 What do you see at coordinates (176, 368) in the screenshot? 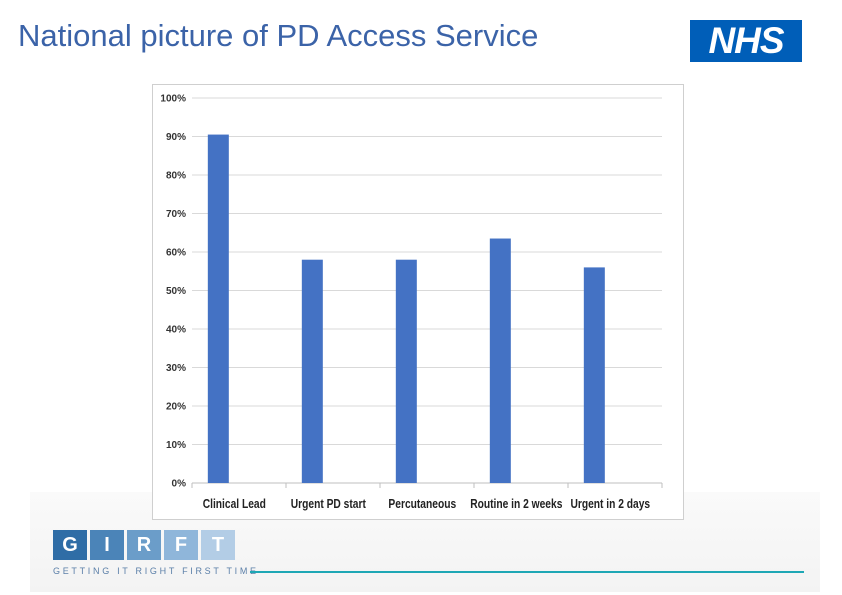
I see `y-tick-label: 30%` at bounding box center [176, 368].